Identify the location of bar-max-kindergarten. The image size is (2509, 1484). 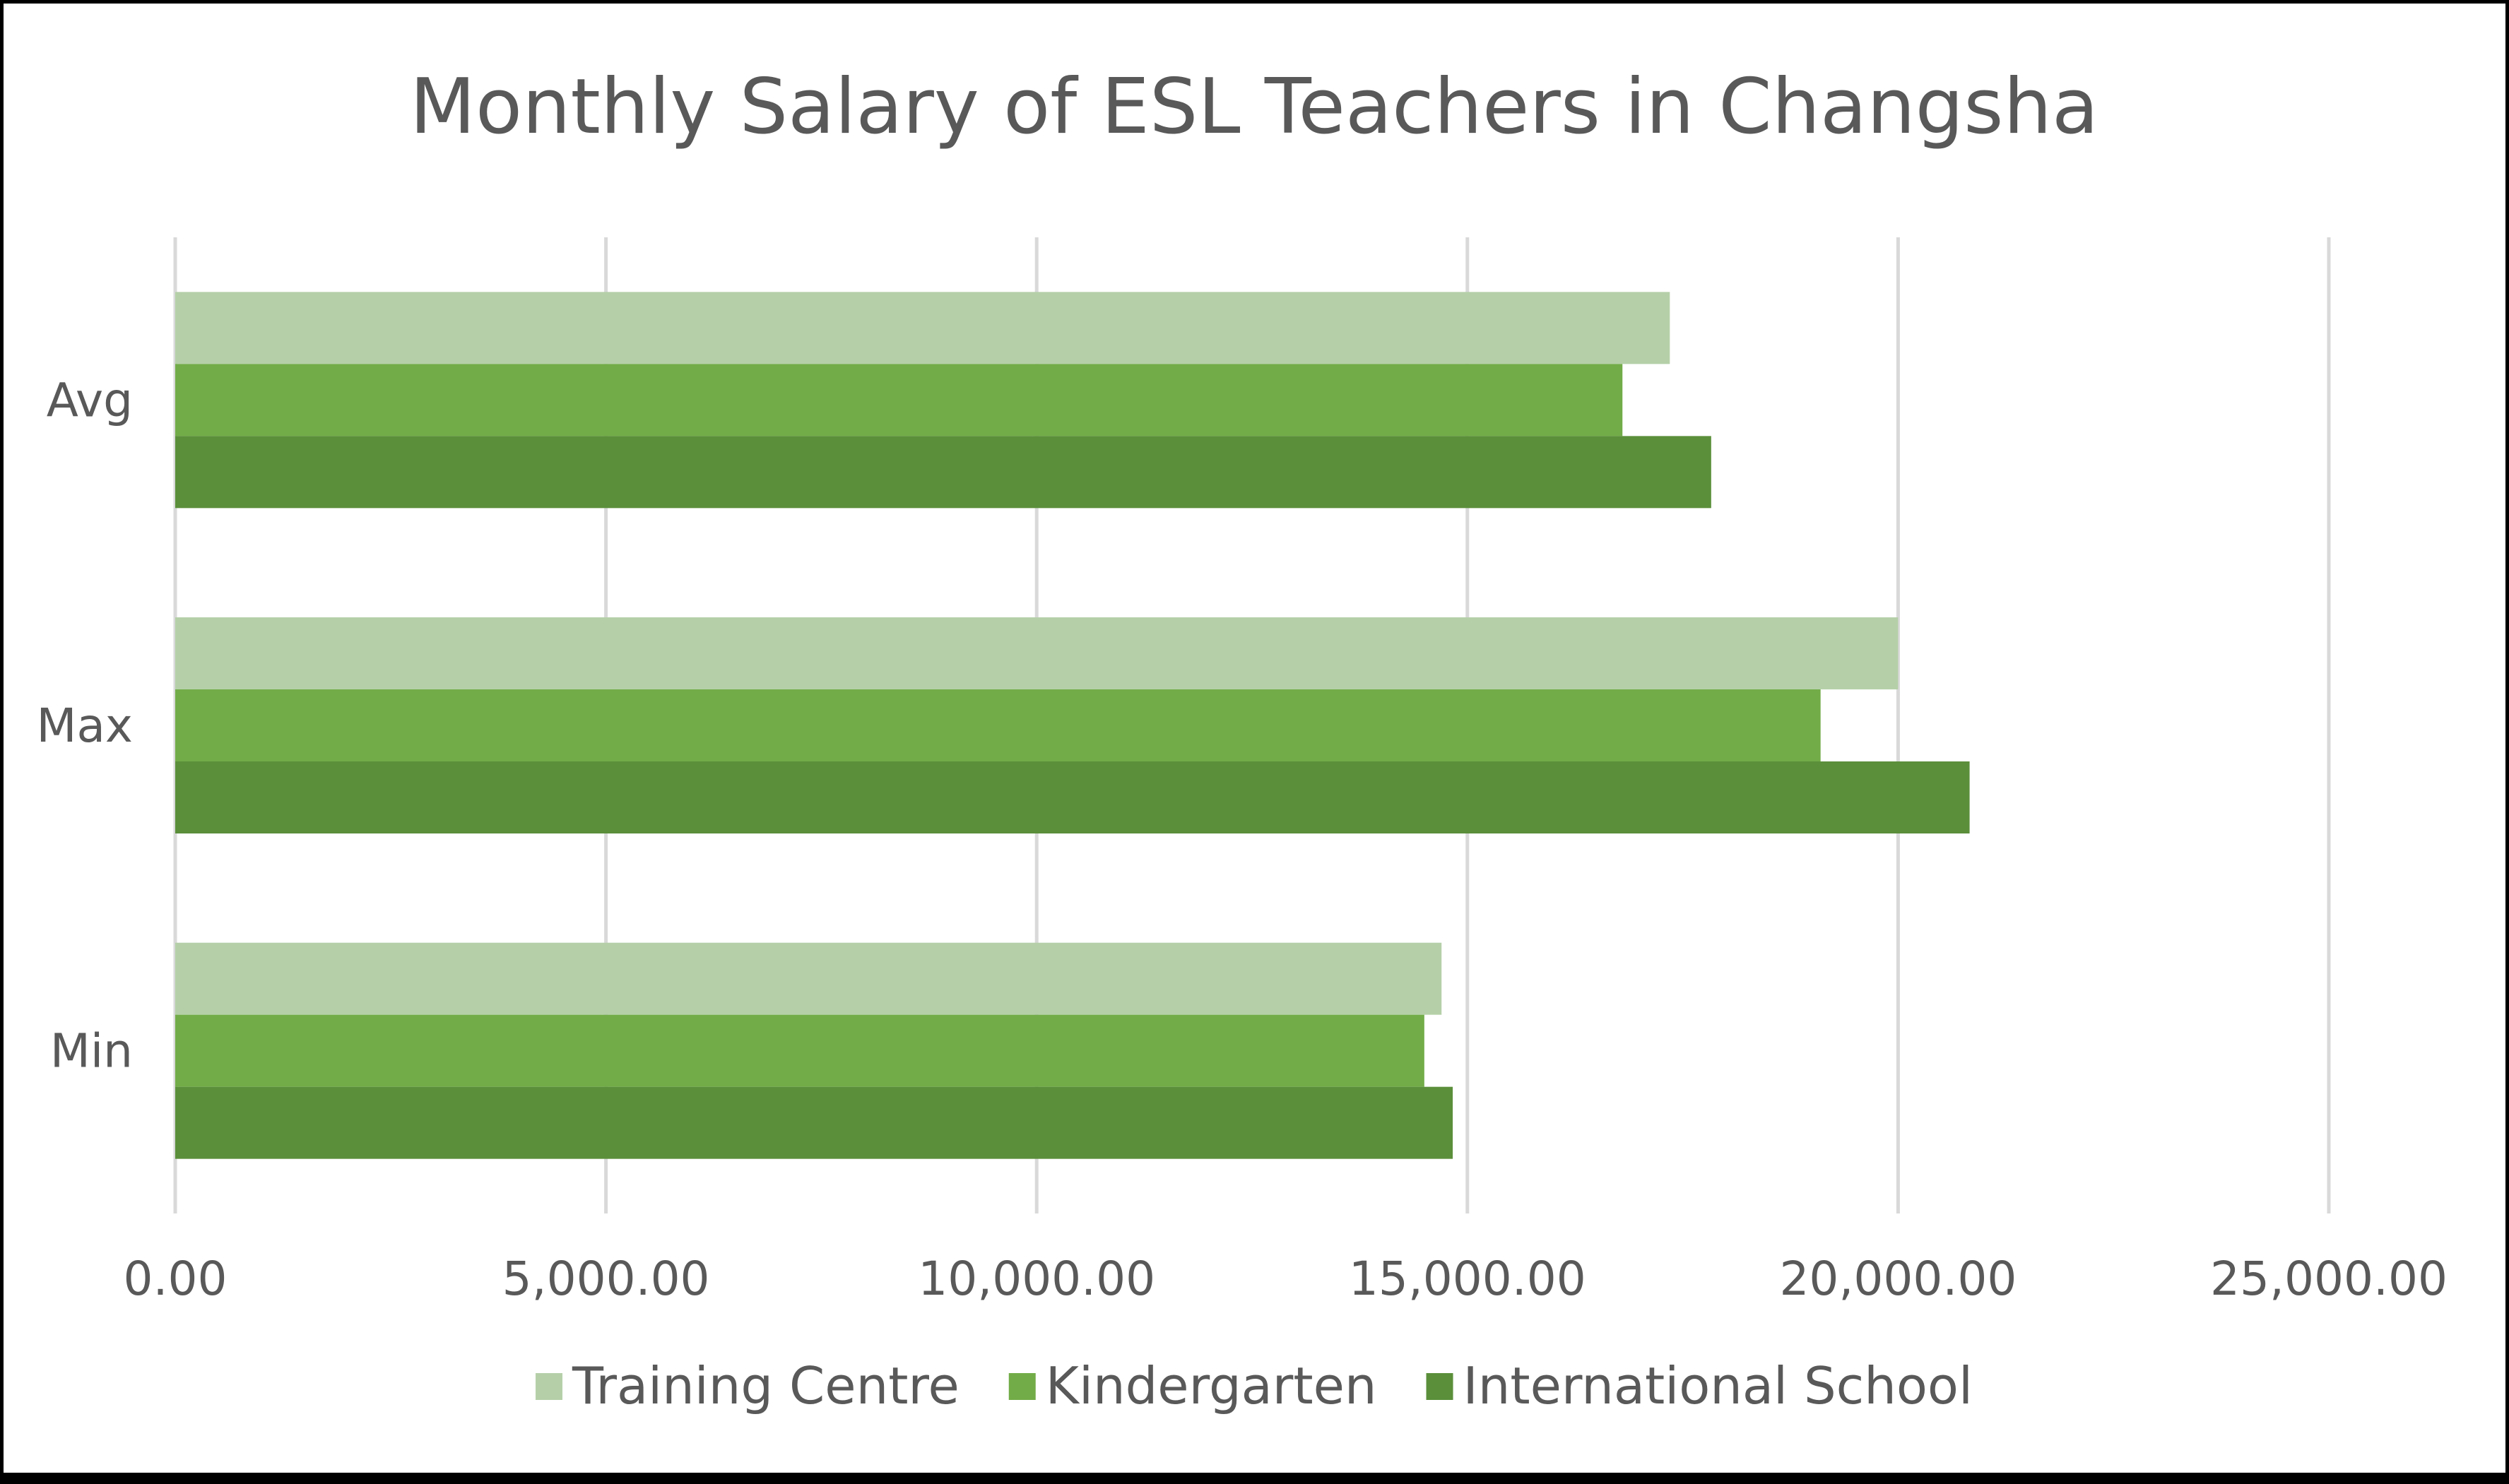
(998, 725).